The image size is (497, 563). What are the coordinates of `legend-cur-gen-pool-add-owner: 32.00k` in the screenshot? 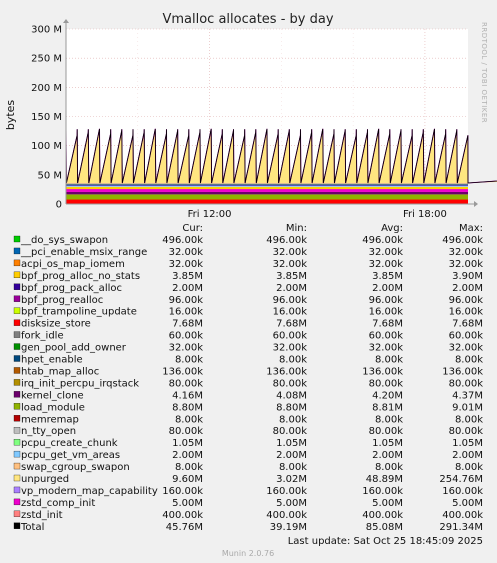 It's located at (186, 348).